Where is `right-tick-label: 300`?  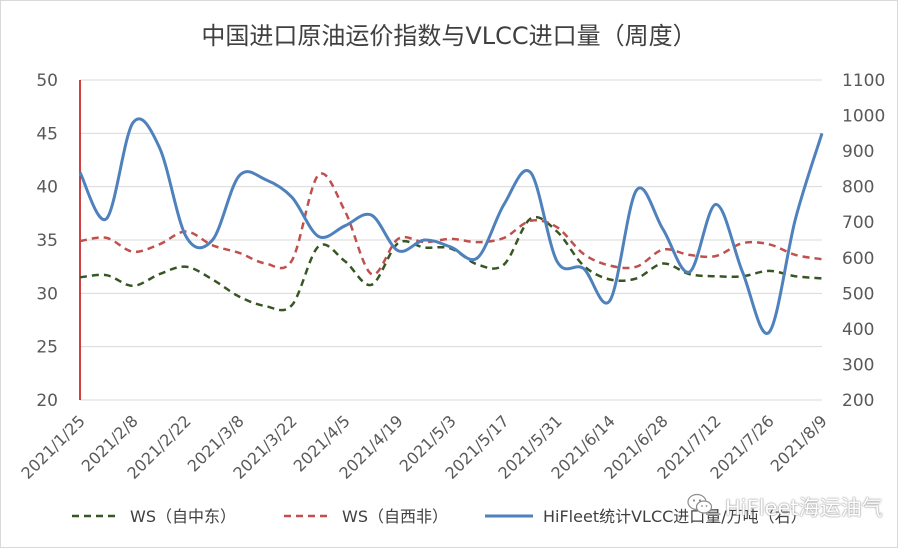
right-tick-label: 300 is located at coordinates (858, 365).